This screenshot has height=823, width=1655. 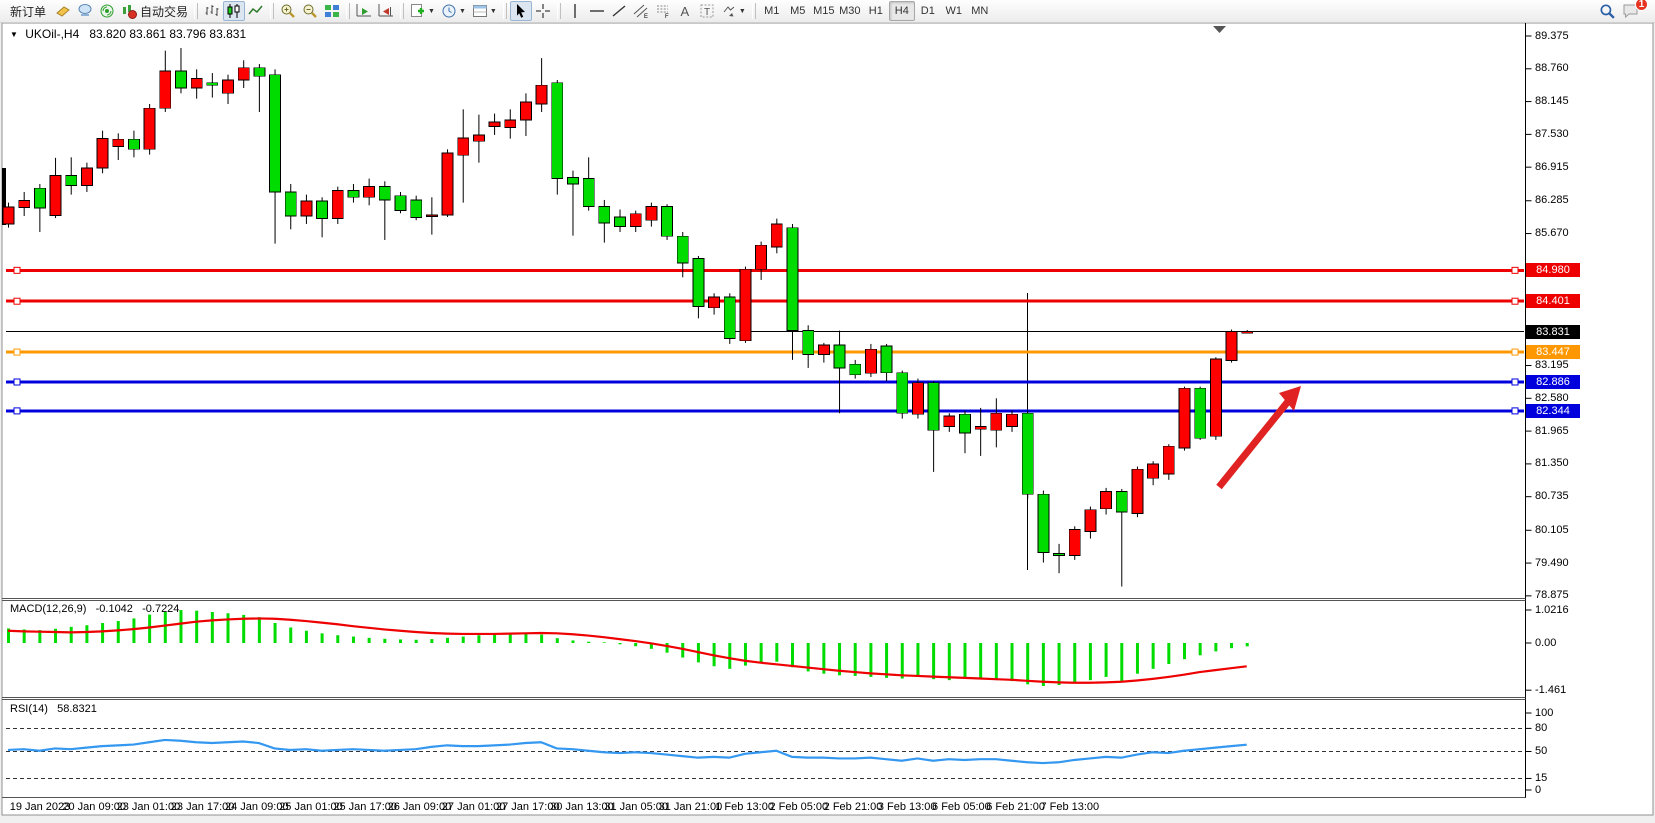 What do you see at coordinates (85, 11) in the screenshot?
I see `market-watch-icon` at bounding box center [85, 11].